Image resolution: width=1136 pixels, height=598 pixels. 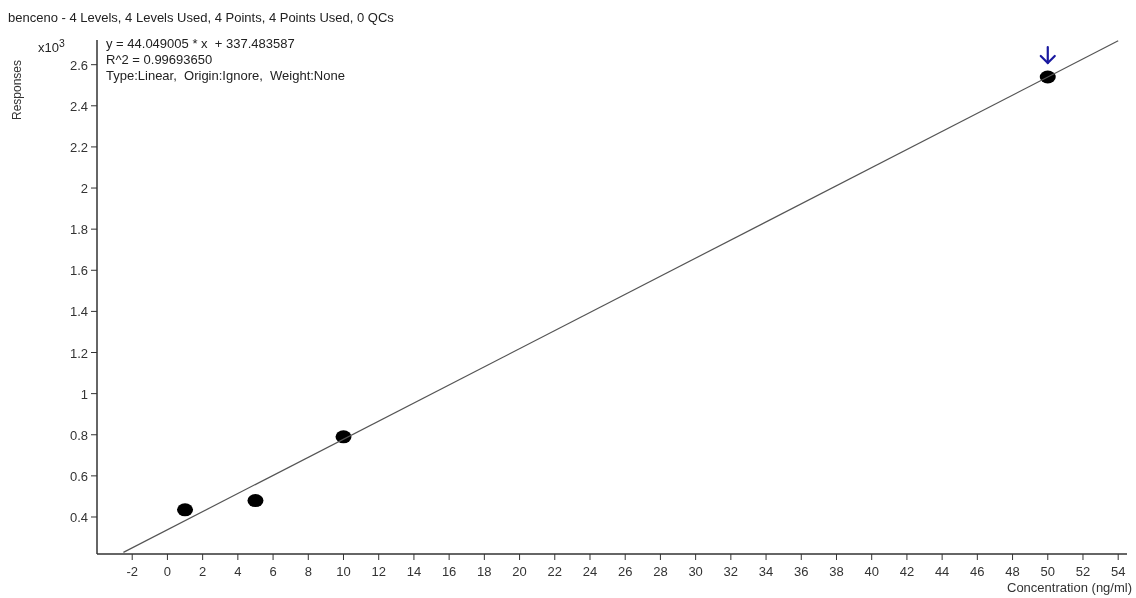 What do you see at coordinates (78, 476) in the screenshot?
I see `y-tick-label: 0.6` at bounding box center [78, 476].